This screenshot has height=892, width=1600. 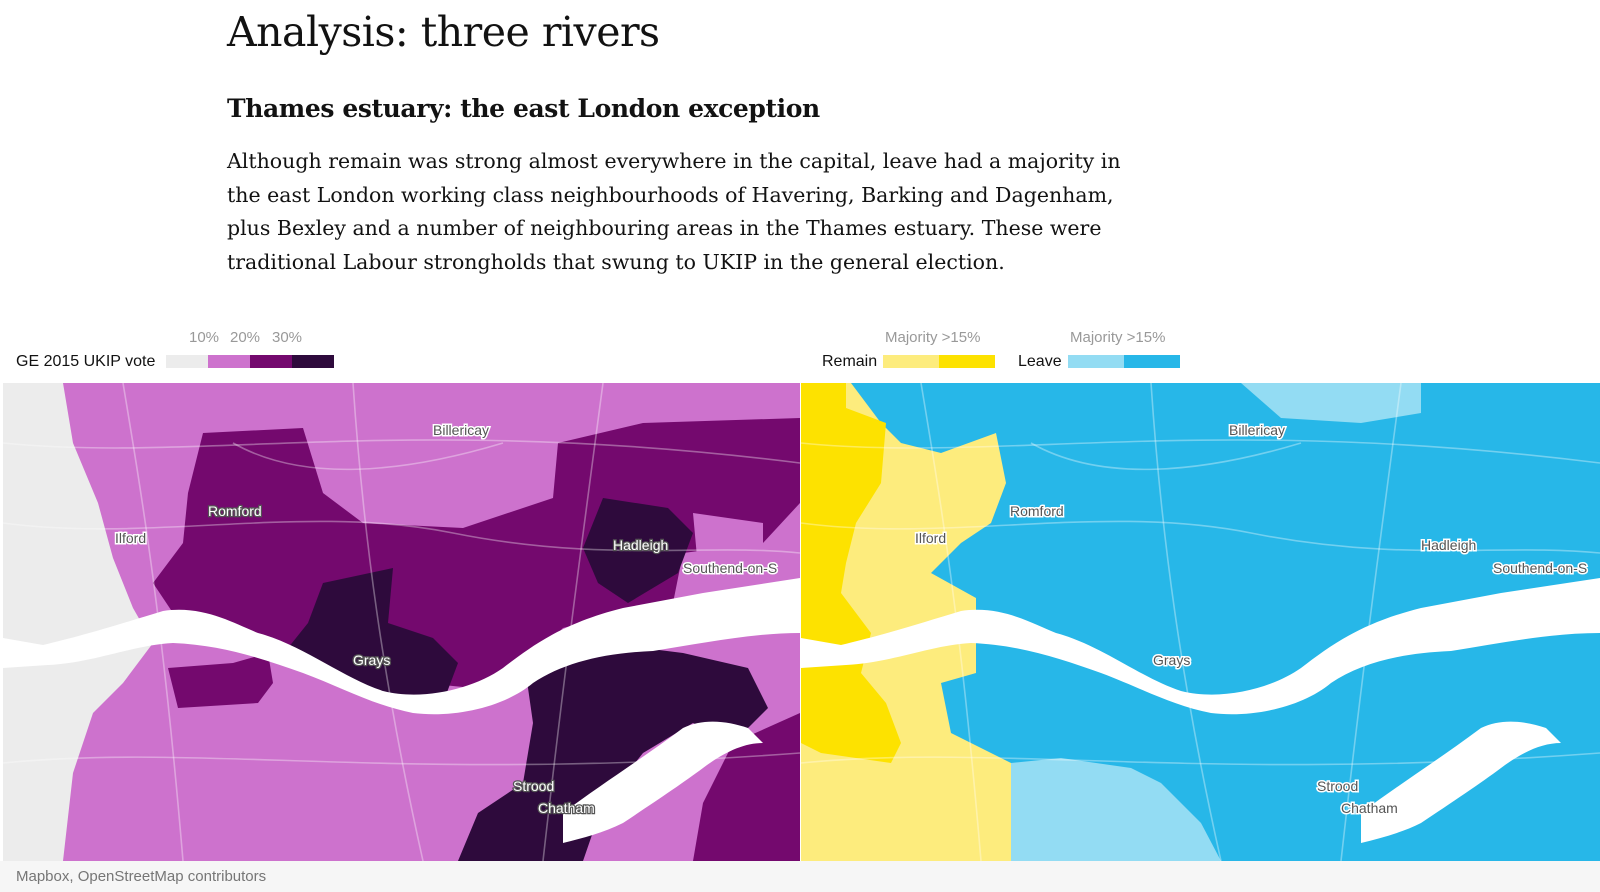 What do you see at coordinates (930, 538) in the screenshot?
I see `label-ilford-right: Ilford` at bounding box center [930, 538].